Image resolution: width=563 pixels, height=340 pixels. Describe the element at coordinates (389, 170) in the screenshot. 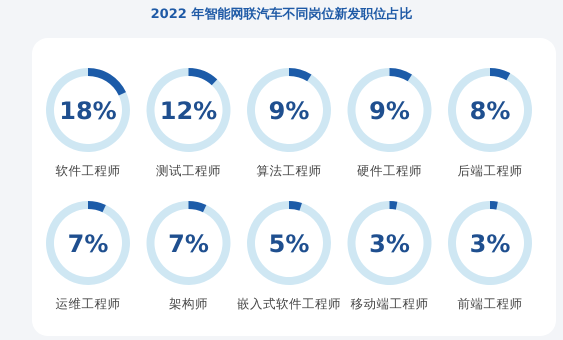

I see `text: 硬件工程师` at that location.